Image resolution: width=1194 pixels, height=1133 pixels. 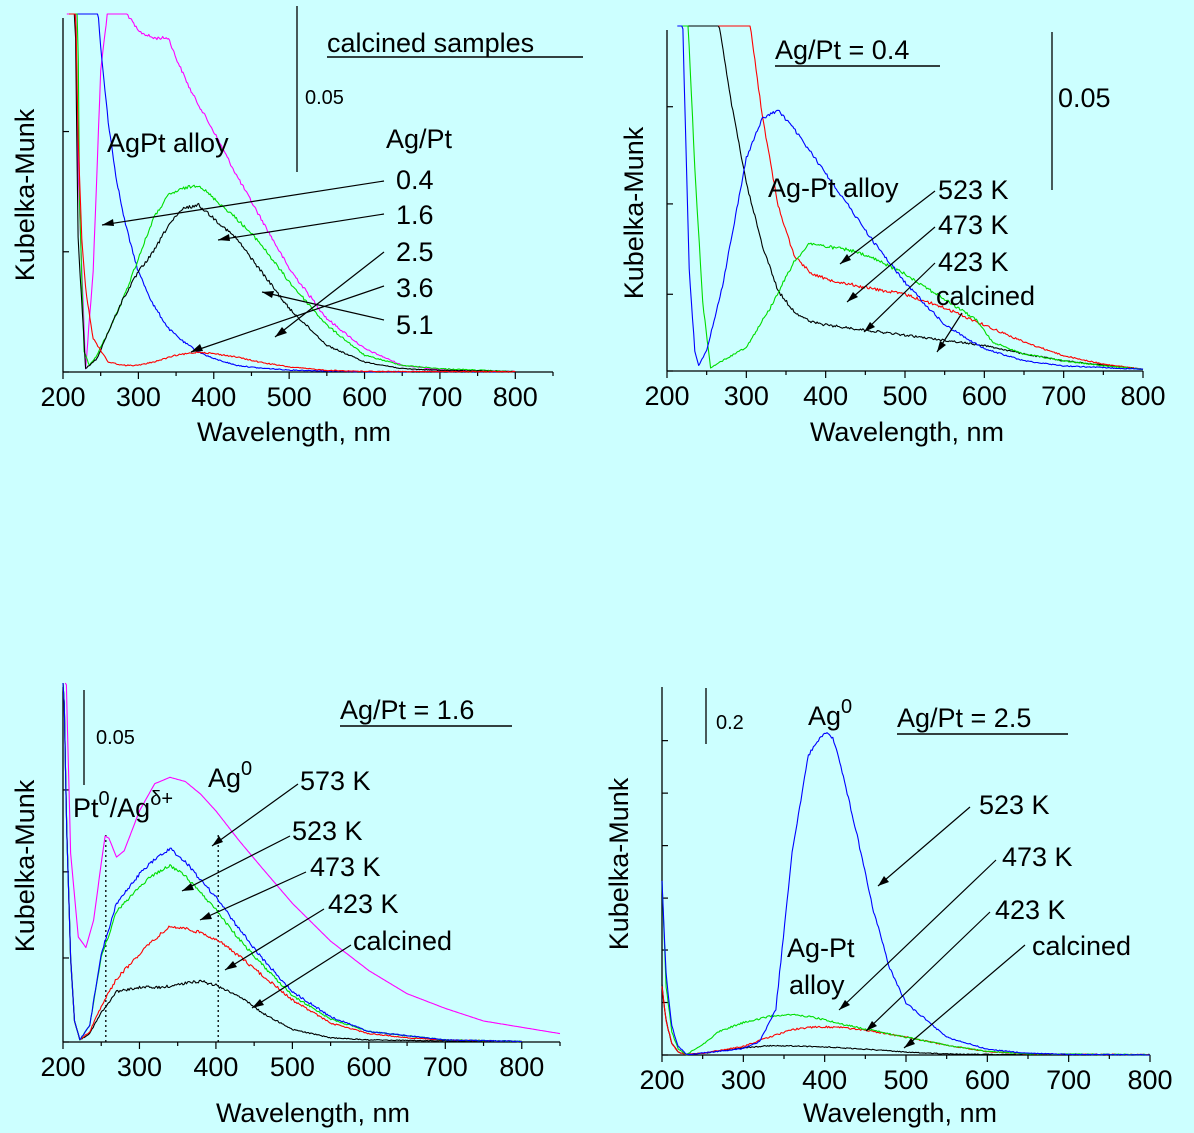 I want to click on axes-panel-2: 200 300 400 500 600 700 800, so click(x=905, y=220).